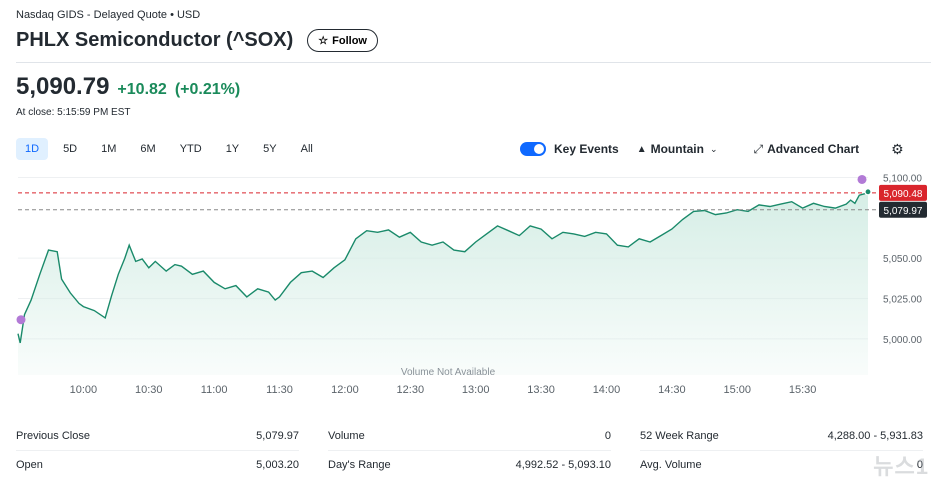 The width and height of the screenshot is (941, 489). I want to click on gear-icon: ⚙, so click(897, 148).